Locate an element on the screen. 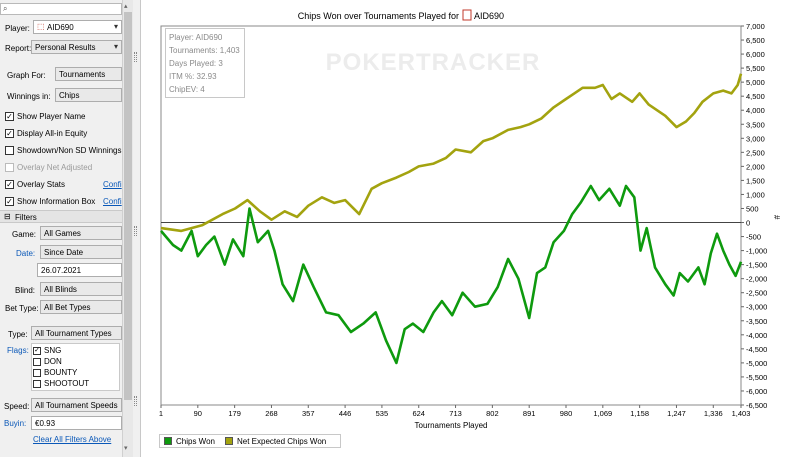  player-select: ⬚ AID690 ▾ is located at coordinates (77, 27).